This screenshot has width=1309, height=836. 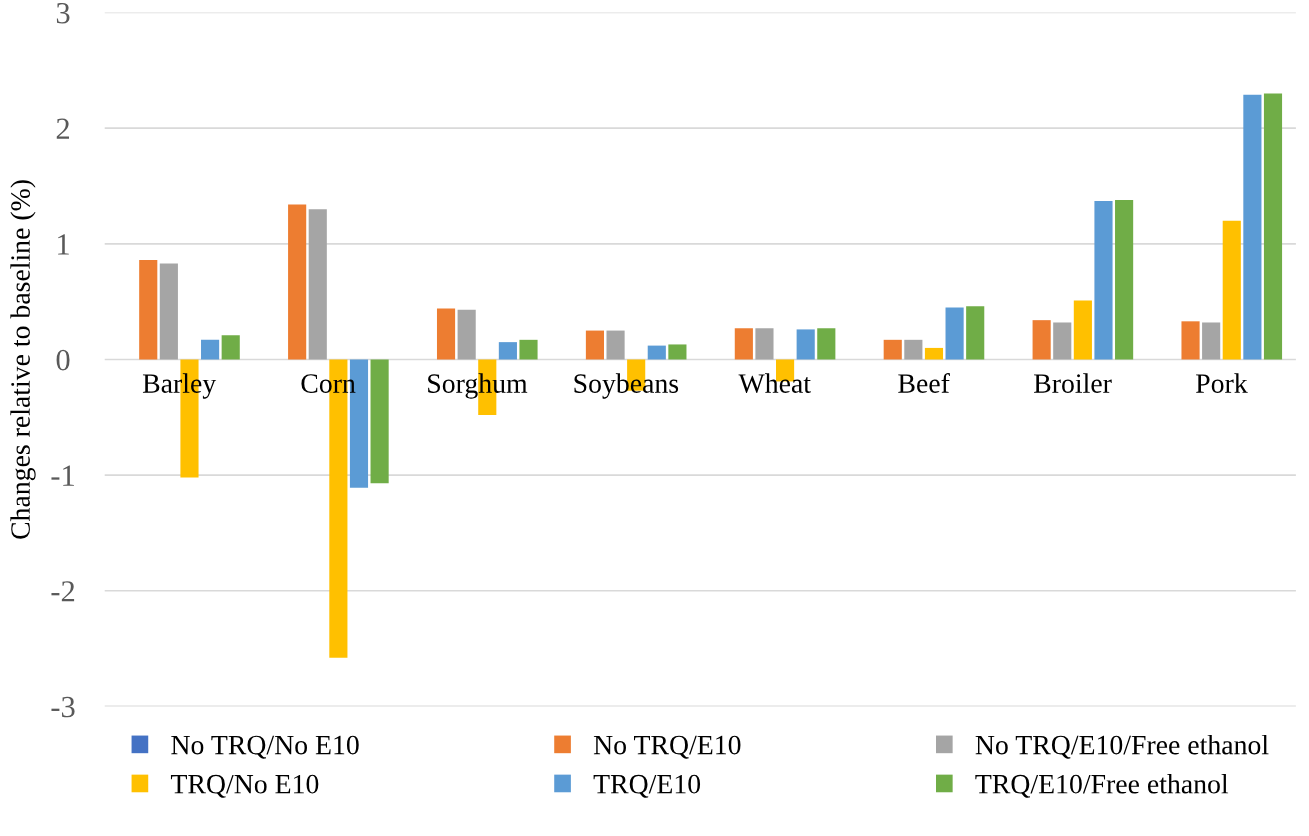 What do you see at coordinates (63, 128) in the screenshot?
I see `y-tick-label: 2` at bounding box center [63, 128].